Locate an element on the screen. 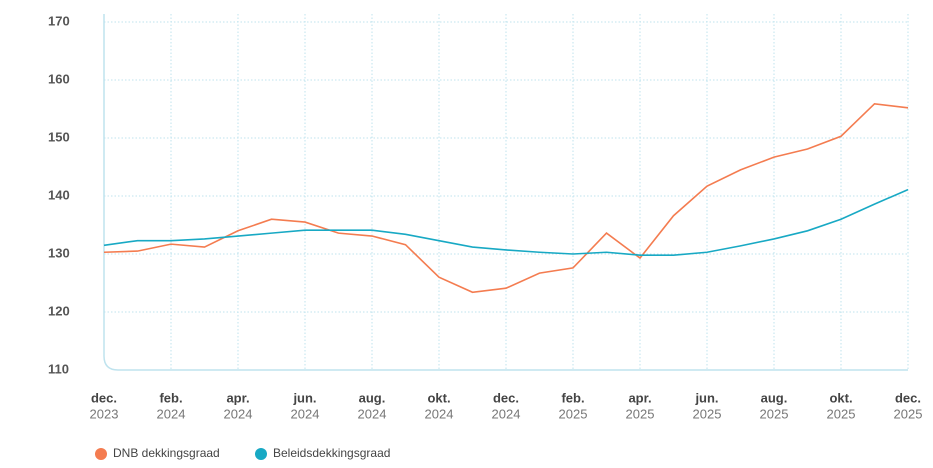  legend-label: DNB dekkingsgraad is located at coordinates (166, 453).